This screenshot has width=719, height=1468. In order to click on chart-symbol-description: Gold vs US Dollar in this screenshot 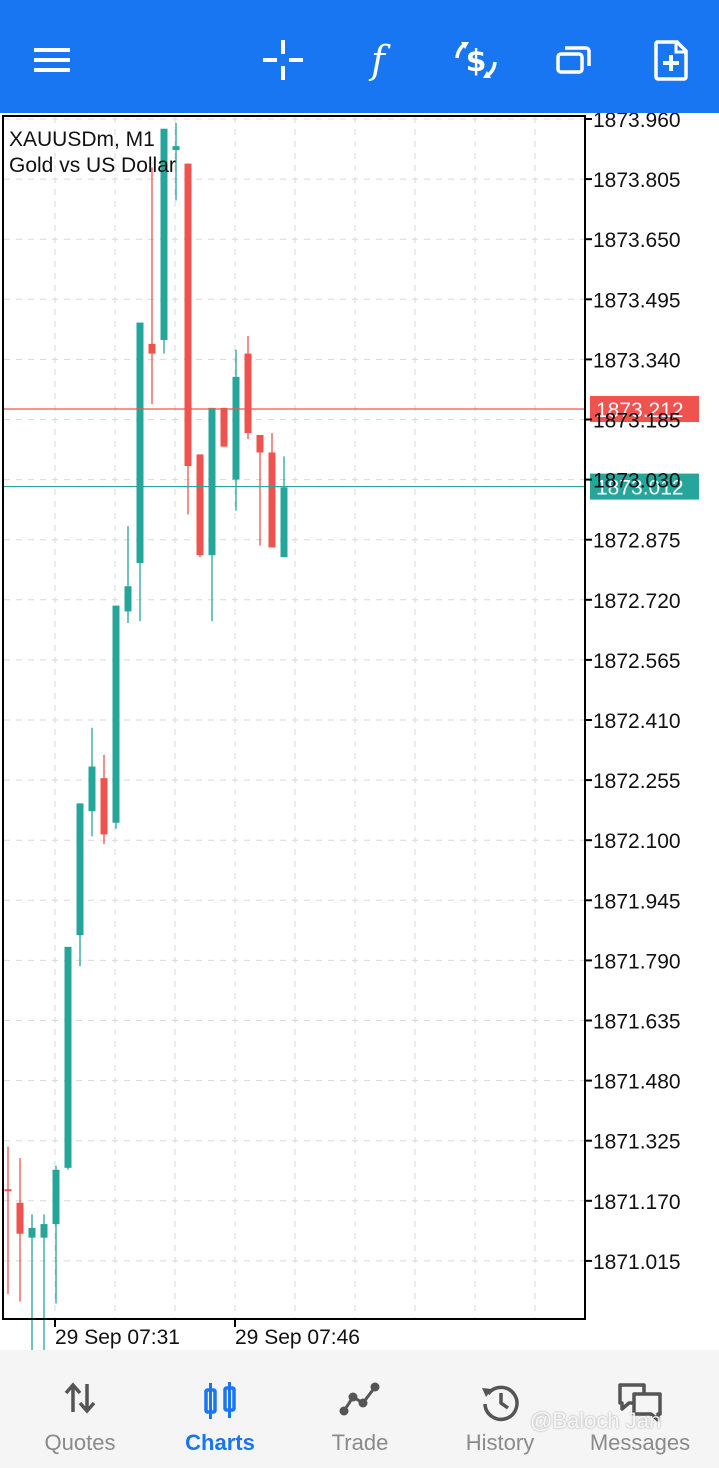, I will do `click(92, 165)`.